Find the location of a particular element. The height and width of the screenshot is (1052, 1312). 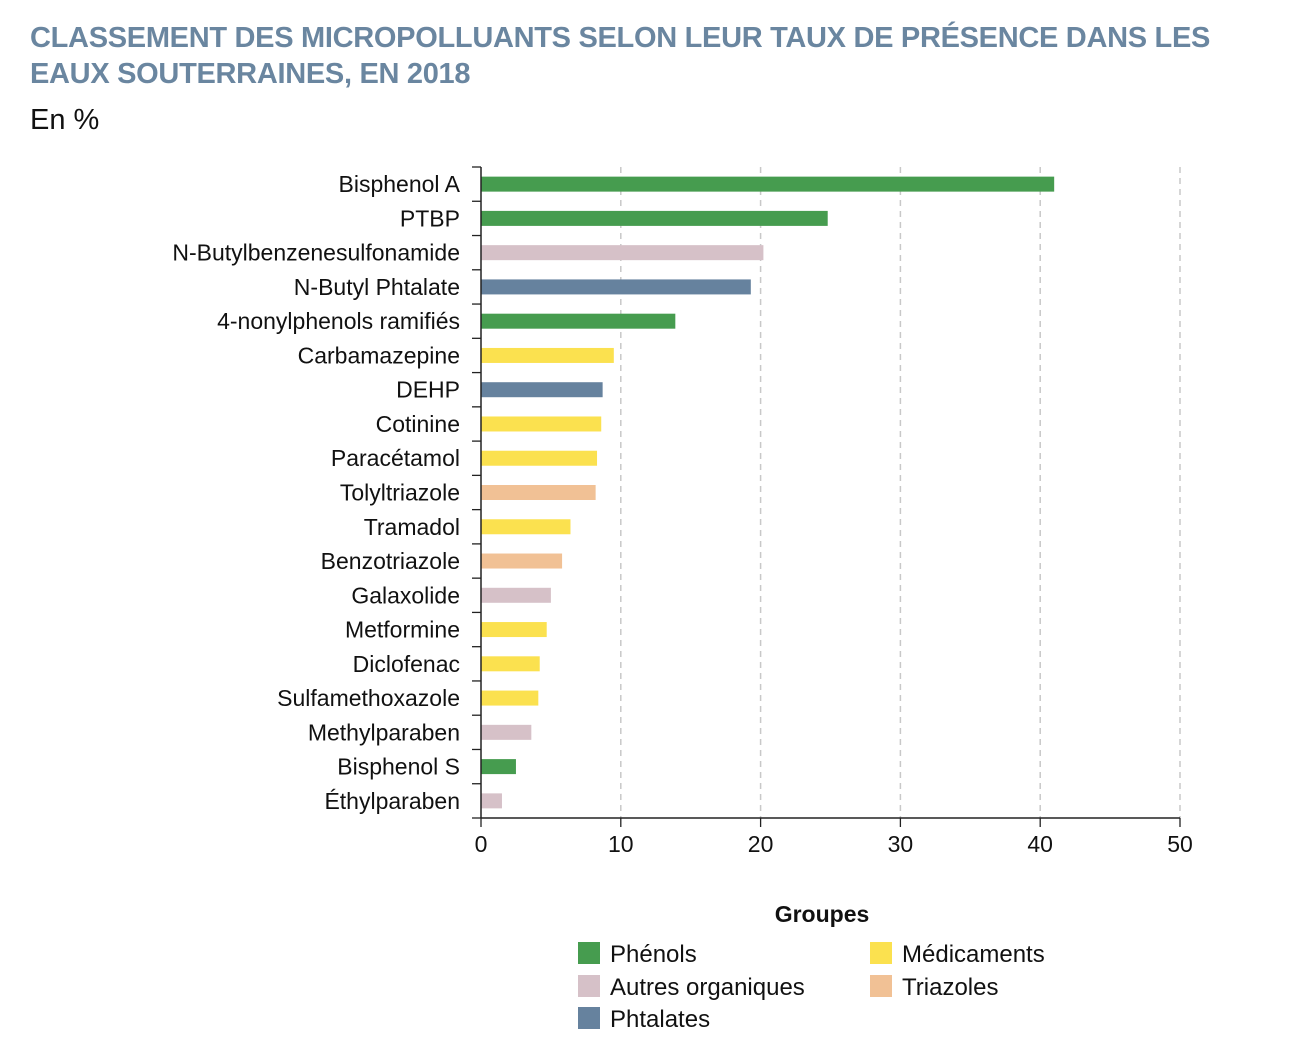

category-label: Carbamazepine is located at coordinates (379, 355).